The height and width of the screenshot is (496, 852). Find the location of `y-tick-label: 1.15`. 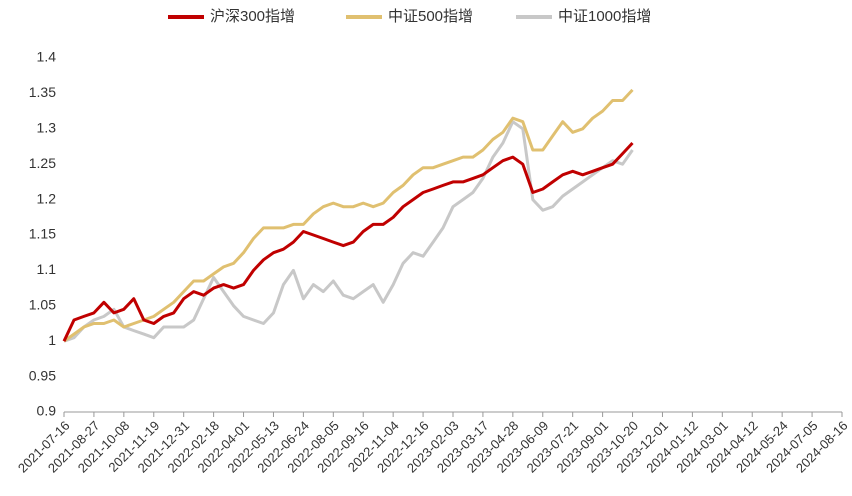

y-tick-label: 1.15 is located at coordinates (42, 234).